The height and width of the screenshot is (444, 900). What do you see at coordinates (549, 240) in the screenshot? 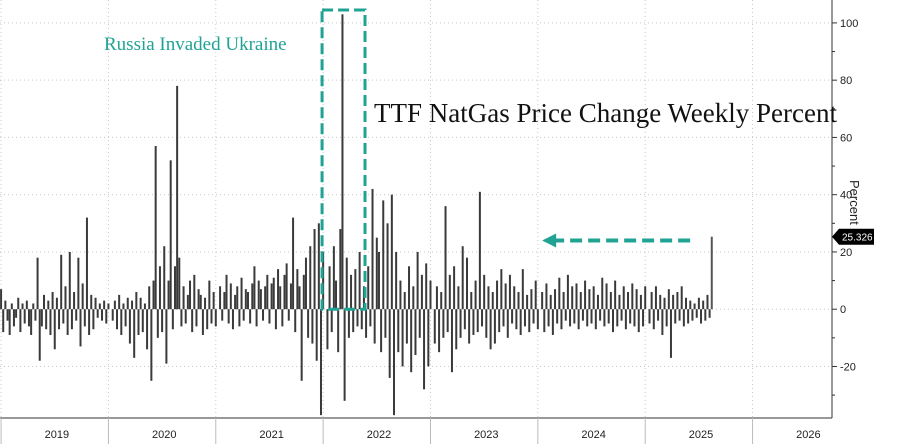
I see `arrow-head` at bounding box center [549, 240].